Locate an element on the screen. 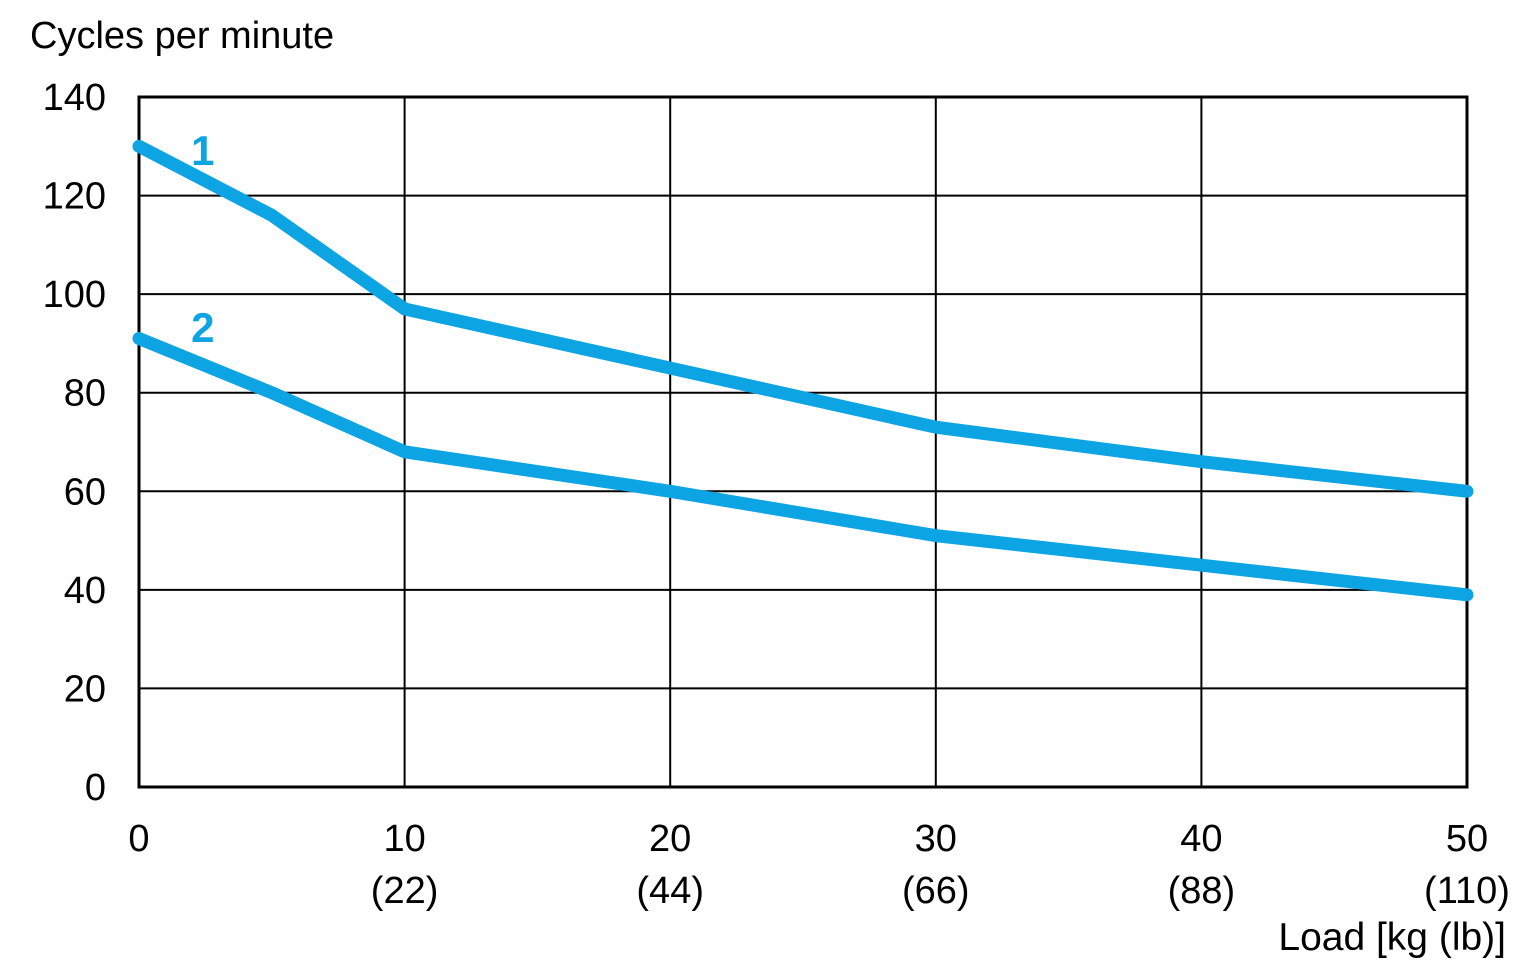 This screenshot has height=972, width=1530. x-tick-label-kg: 10 is located at coordinates (404, 839).